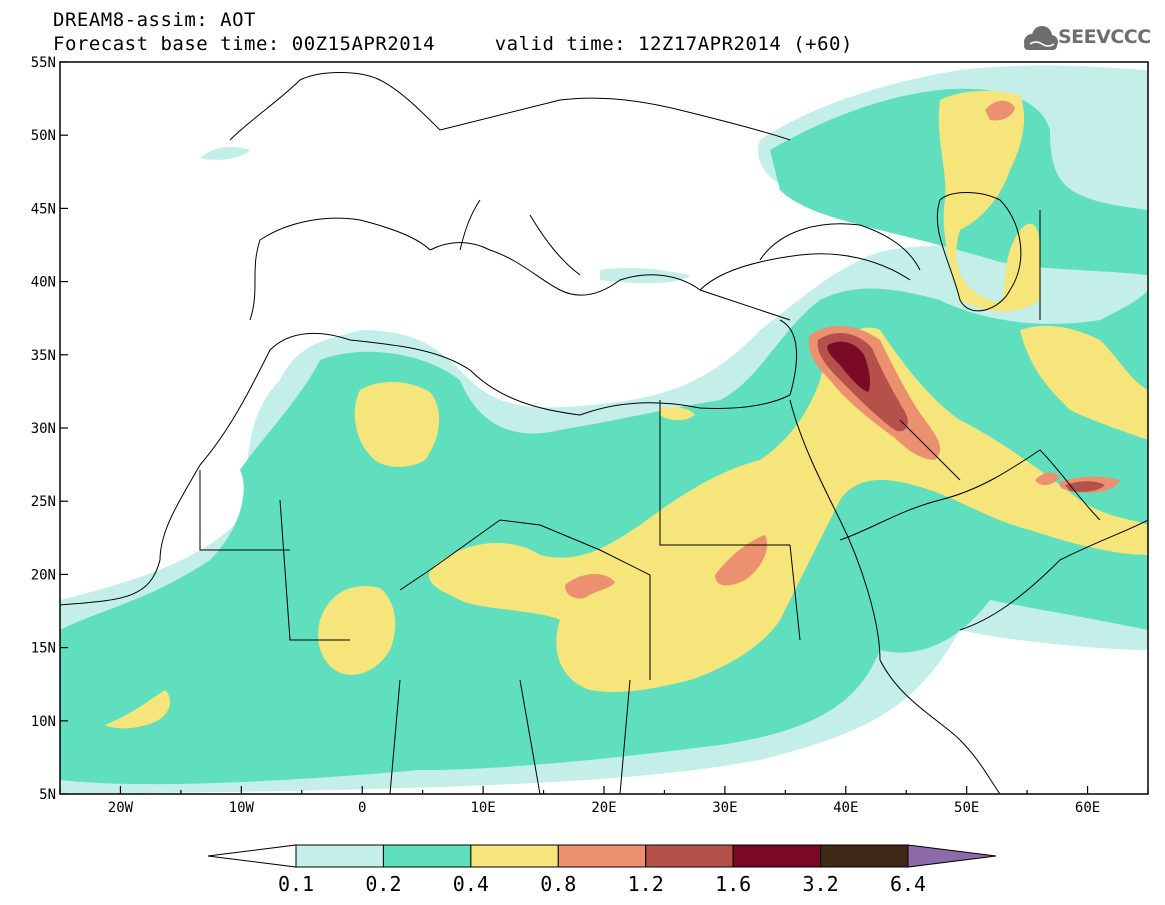  Describe the element at coordinates (43, 136) in the screenshot. I see `lat-tick-label: 50N` at that location.